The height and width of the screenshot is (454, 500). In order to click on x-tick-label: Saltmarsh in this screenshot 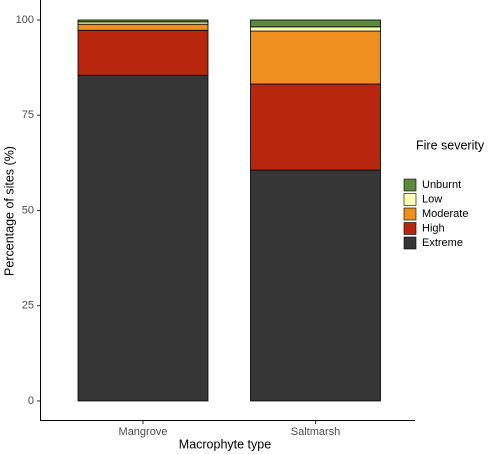, I will do `click(316, 432)`.